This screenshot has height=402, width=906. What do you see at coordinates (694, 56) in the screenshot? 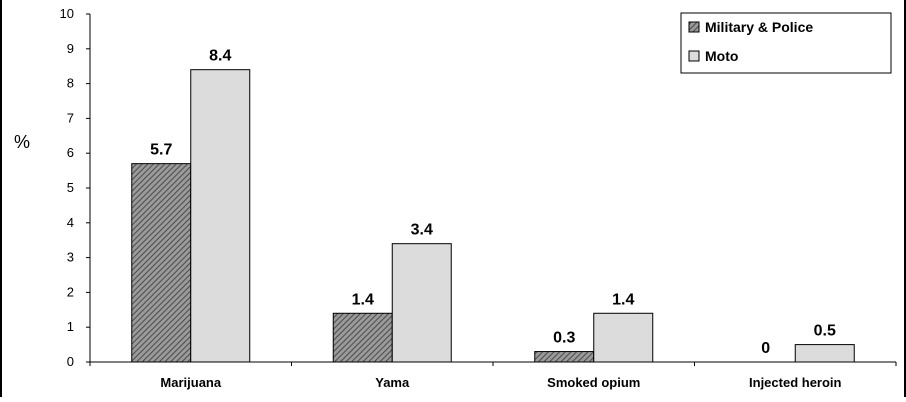
I see `legend-swatch-moto` at bounding box center [694, 56].